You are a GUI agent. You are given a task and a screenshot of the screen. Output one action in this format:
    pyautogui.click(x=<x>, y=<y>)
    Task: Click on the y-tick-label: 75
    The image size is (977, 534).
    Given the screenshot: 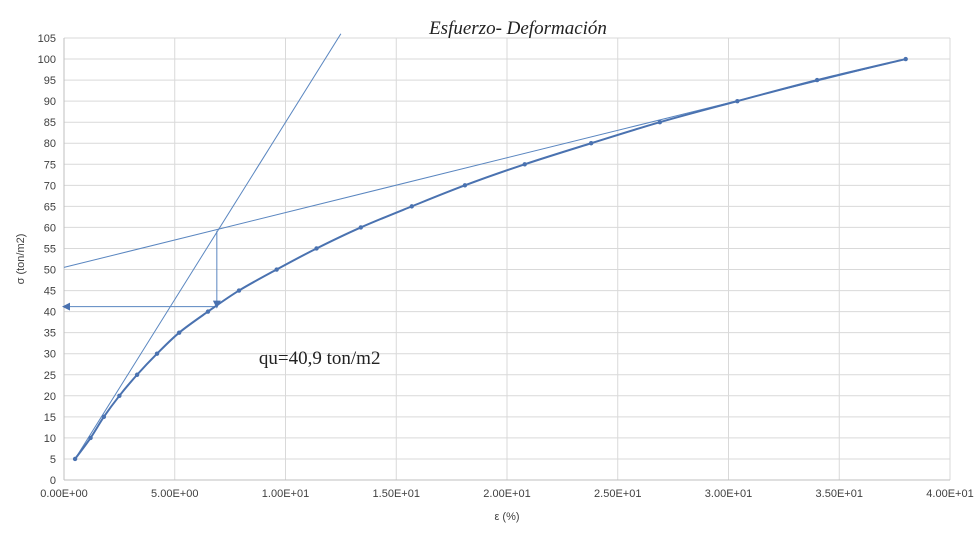 What is the action you would take?
    pyautogui.click(x=50, y=165)
    